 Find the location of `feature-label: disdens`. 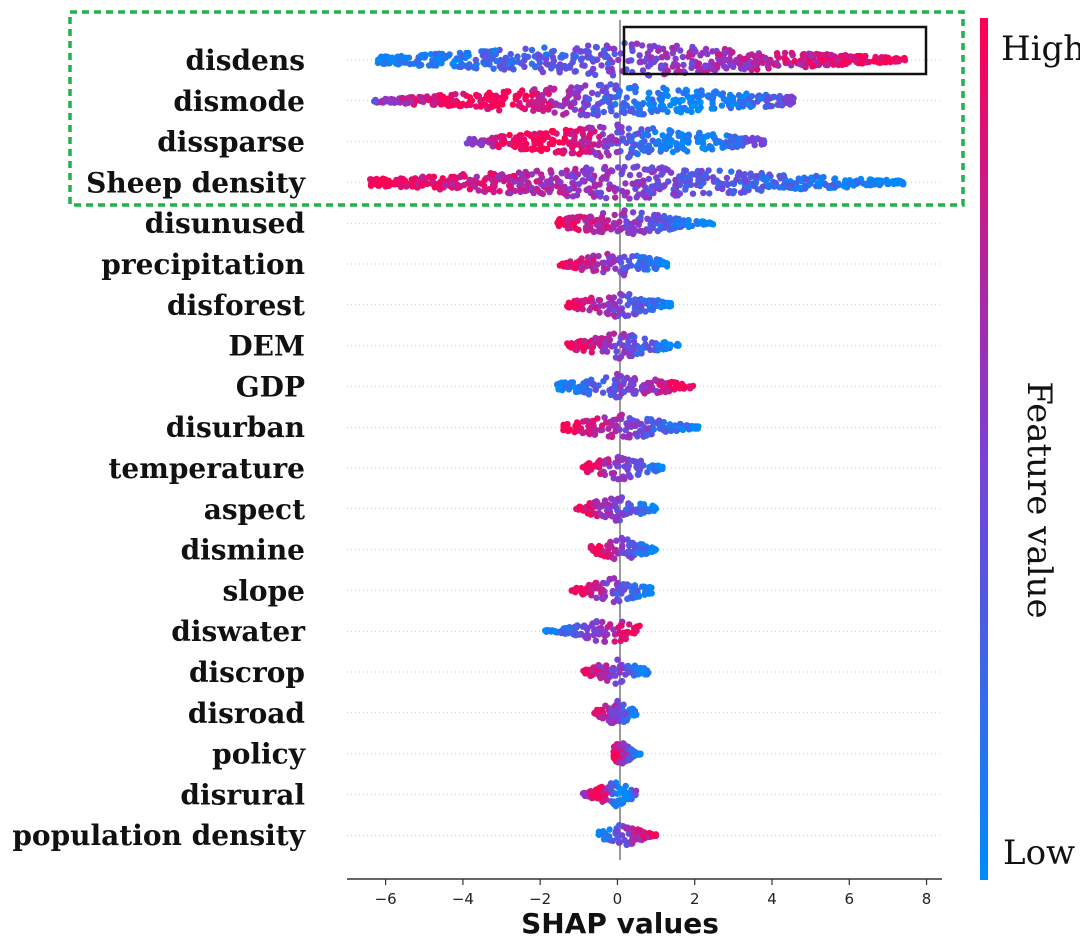

feature-label: disdens is located at coordinates (246, 60).